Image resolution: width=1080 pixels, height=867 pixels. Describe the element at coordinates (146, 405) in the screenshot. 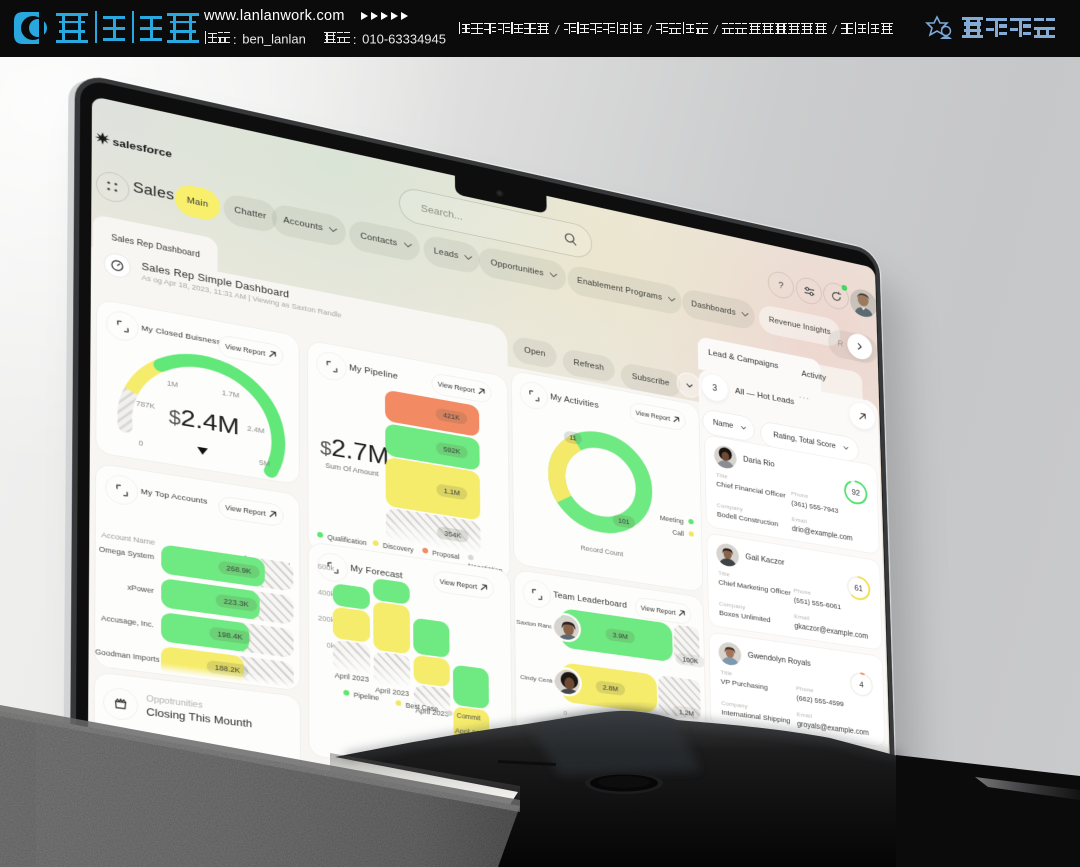

I see `svg-text: 787K` at that location.